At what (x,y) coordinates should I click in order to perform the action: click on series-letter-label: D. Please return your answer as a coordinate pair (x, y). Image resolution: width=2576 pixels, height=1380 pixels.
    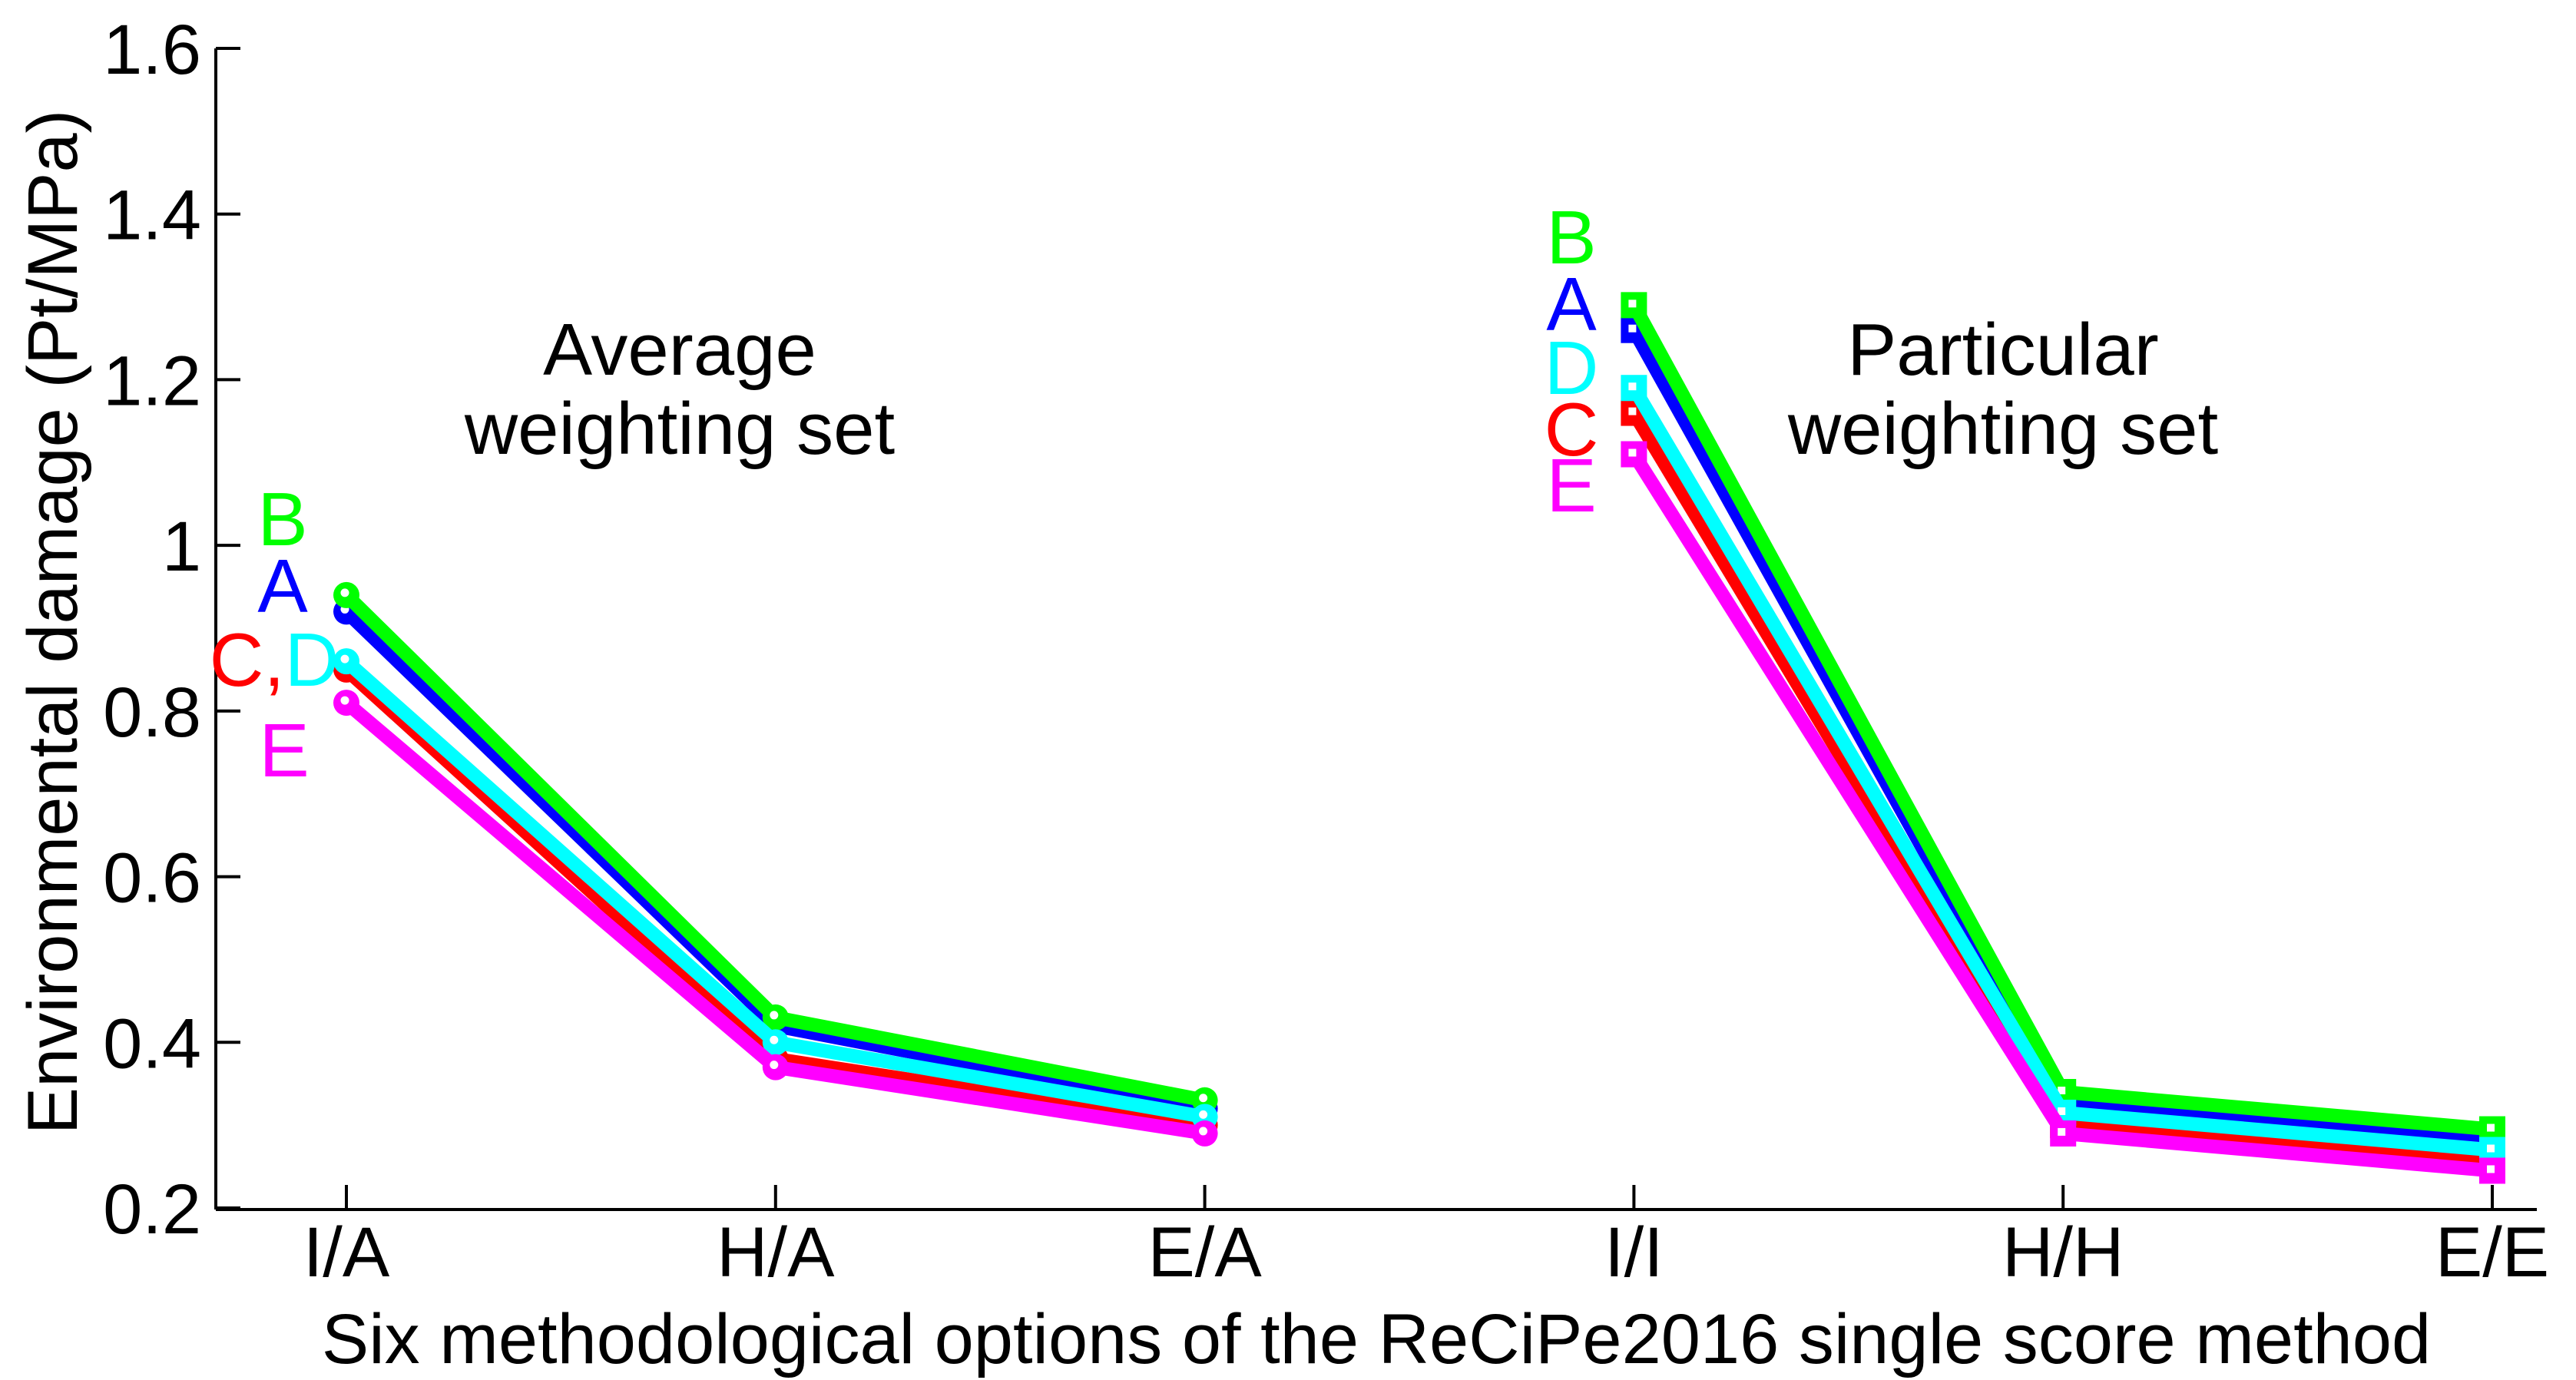
    Looking at the image, I should click on (1572, 368).